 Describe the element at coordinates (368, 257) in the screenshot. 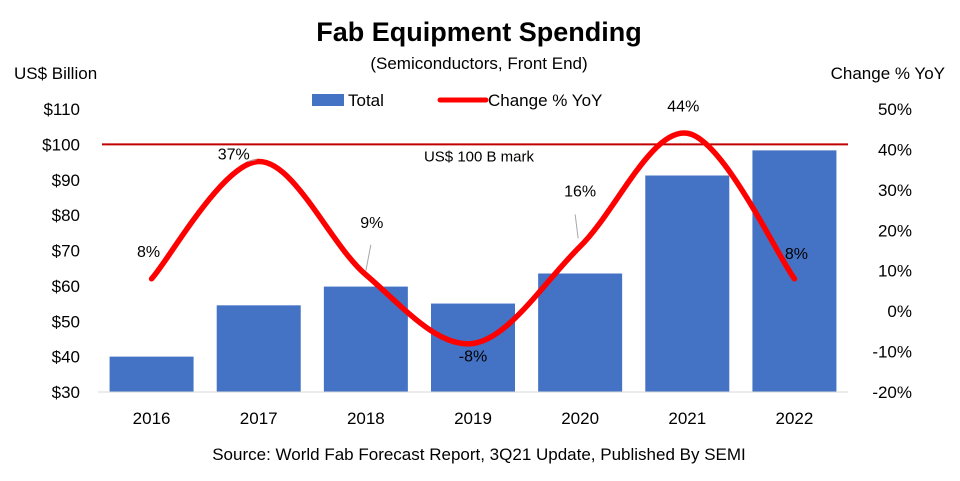

I see `data-label-leader-2018` at that location.